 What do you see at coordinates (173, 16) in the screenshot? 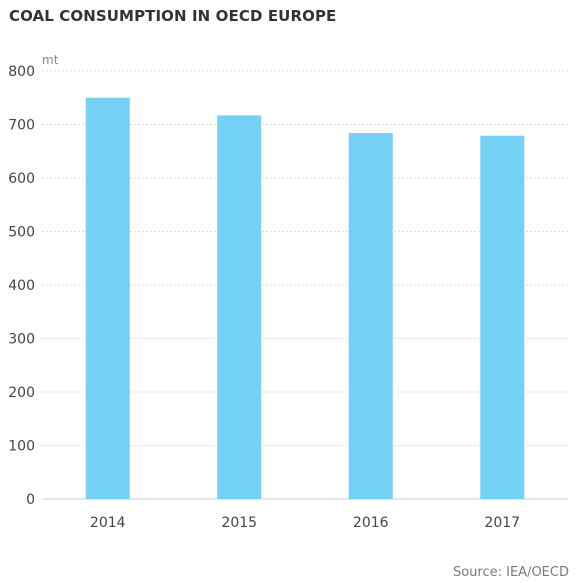
I see `chart-title: COAL CONSUMPTION IN OECD EUROPE` at bounding box center [173, 16].